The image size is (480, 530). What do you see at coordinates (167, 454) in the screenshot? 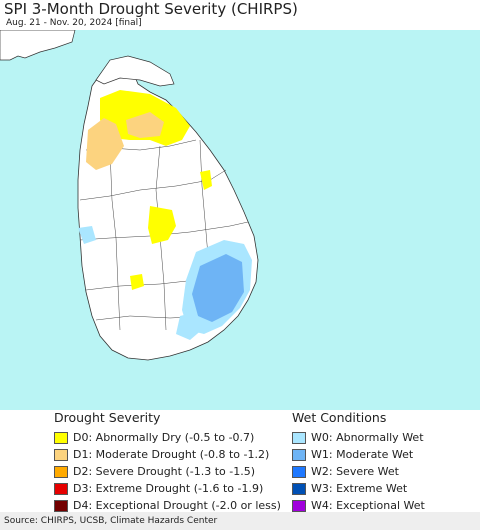
I see `legend-item-d1: D1: Moderate Drought (-0.8 to -1.2)` at bounding box center [167, 454].